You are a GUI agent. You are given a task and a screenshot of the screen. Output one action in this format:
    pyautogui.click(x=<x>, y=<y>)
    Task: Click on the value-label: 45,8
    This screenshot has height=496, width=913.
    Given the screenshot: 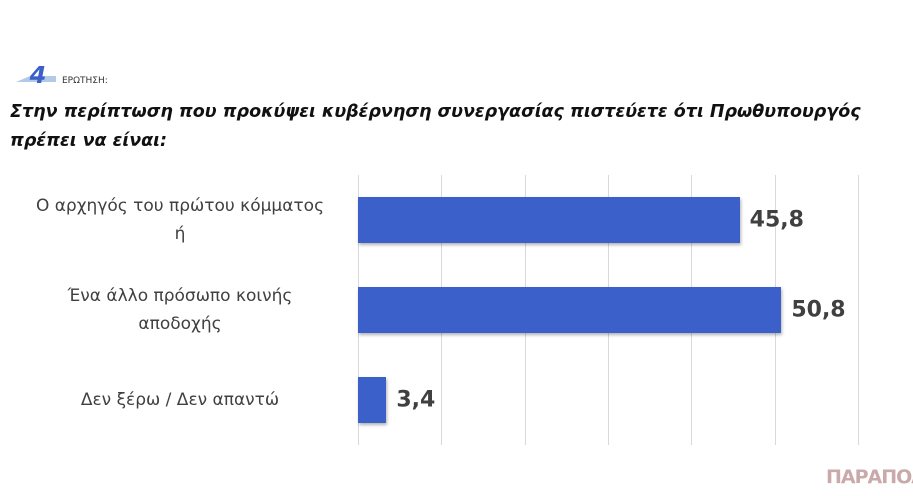 What is the action you would take?
    pyautogui.click(x=776, y=220)
    